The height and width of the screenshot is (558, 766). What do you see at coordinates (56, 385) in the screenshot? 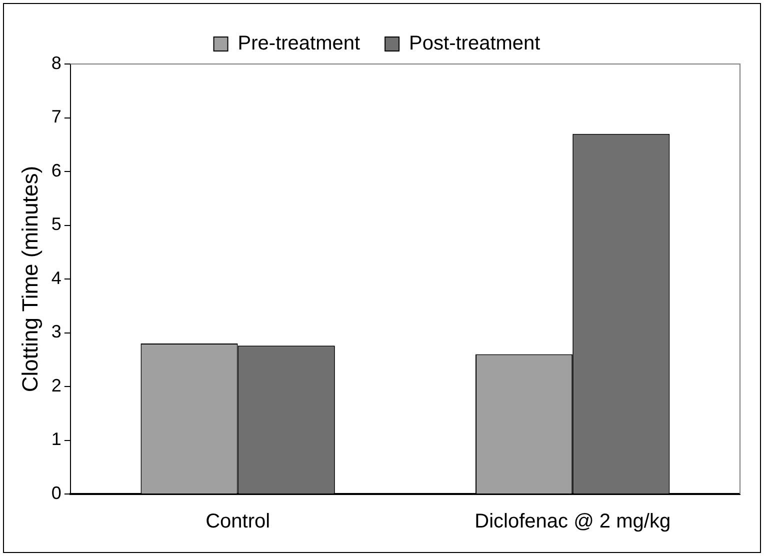
I see `y-tick-label: 2` at bounding box center [56, 385].